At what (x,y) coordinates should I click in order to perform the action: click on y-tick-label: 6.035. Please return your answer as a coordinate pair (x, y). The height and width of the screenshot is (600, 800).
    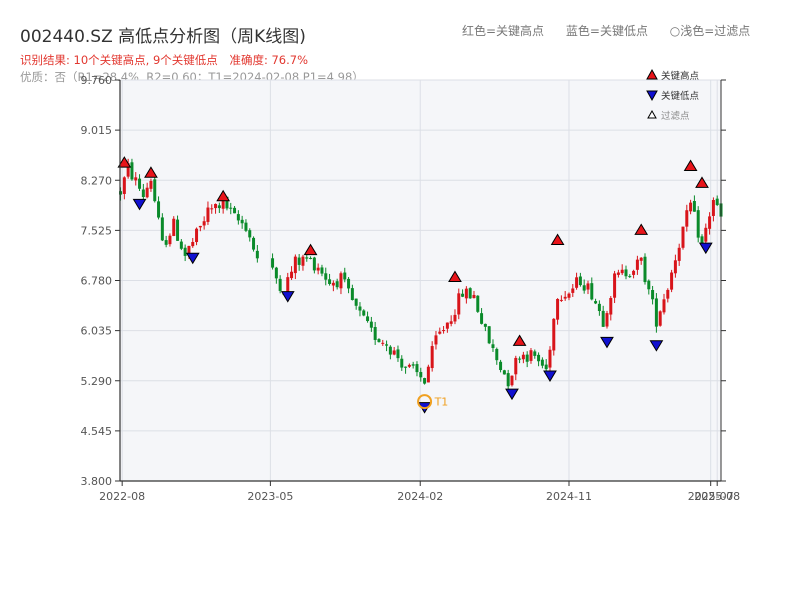
    Looking at the image, I should click on (97, 331).